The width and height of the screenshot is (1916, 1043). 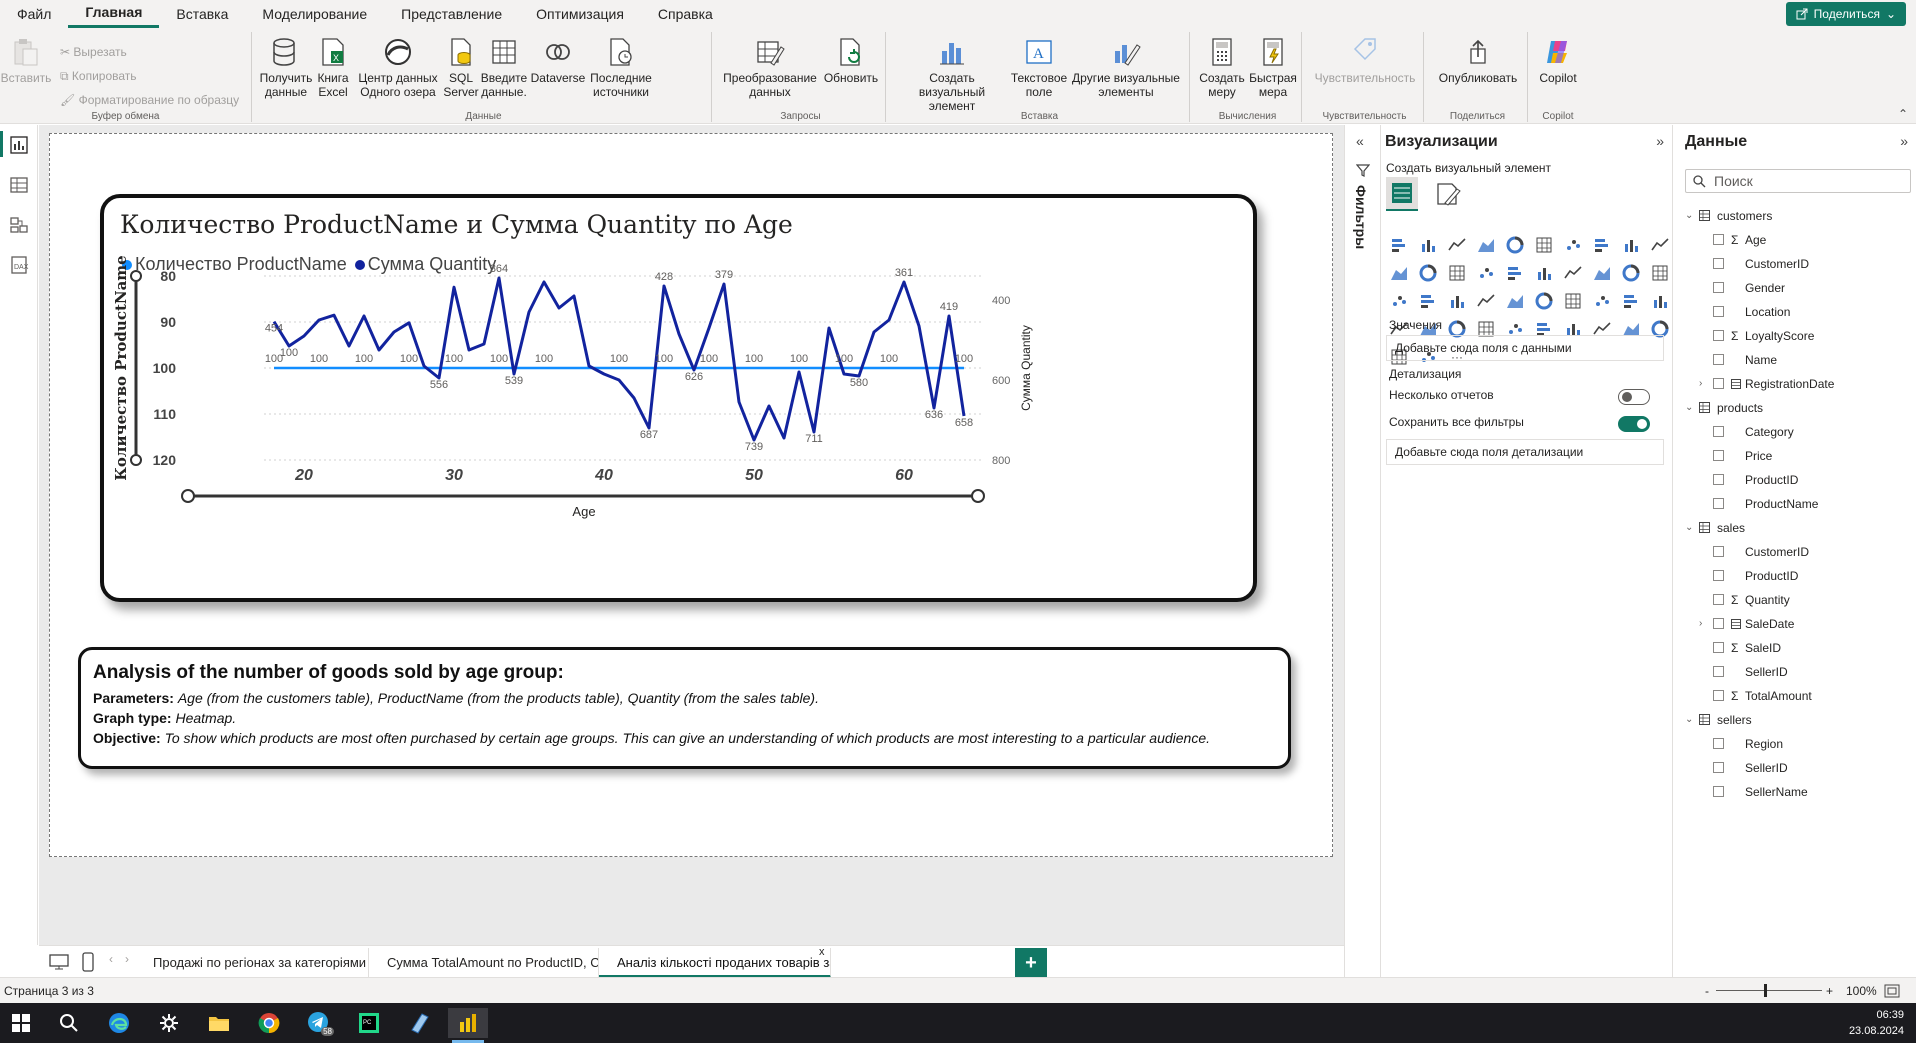 I want to click on onelake-button: Центр данных Одного озера, so click(x=398, y=67).